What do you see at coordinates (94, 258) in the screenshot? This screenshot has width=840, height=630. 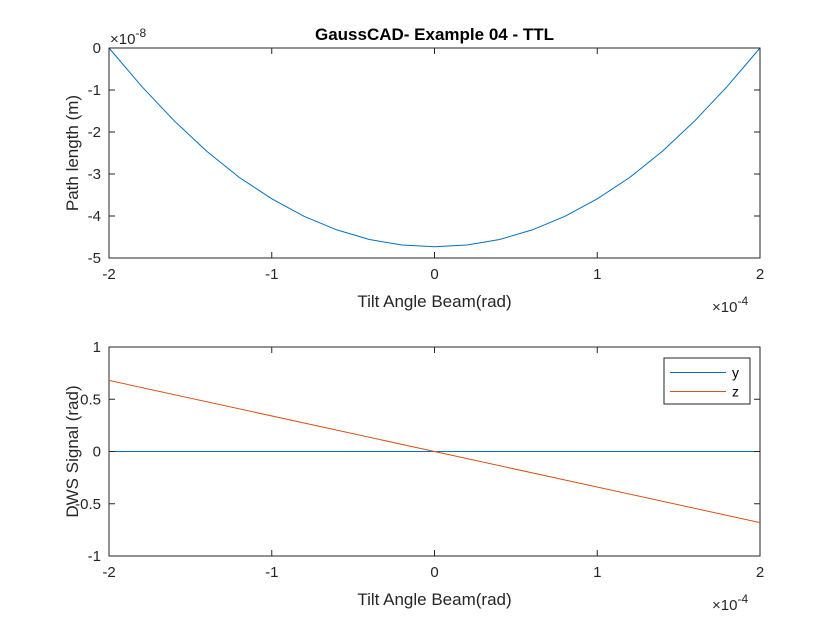 I see `y-tick-label: -5` at bounding box center [94, 258].